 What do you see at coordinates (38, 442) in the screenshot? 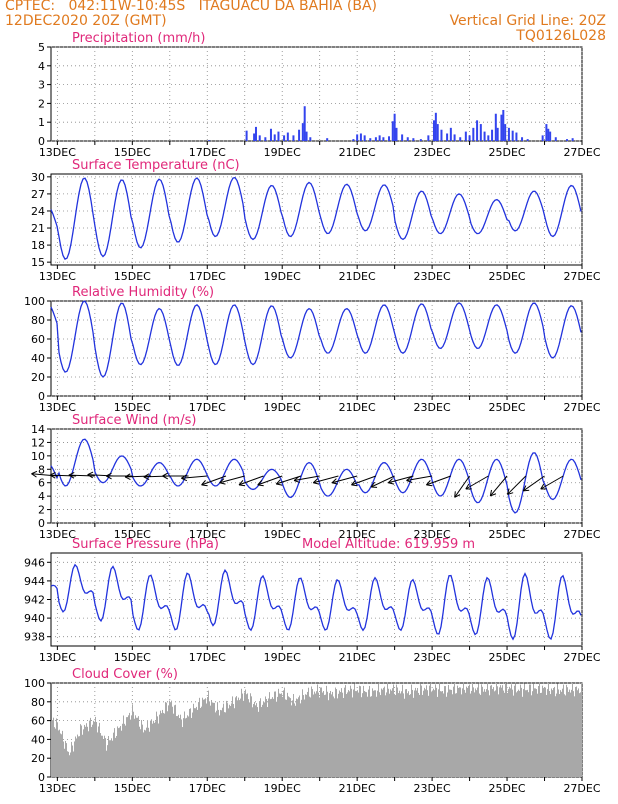
I see `y-tick-label: 12` at bounding box center [38, 442].